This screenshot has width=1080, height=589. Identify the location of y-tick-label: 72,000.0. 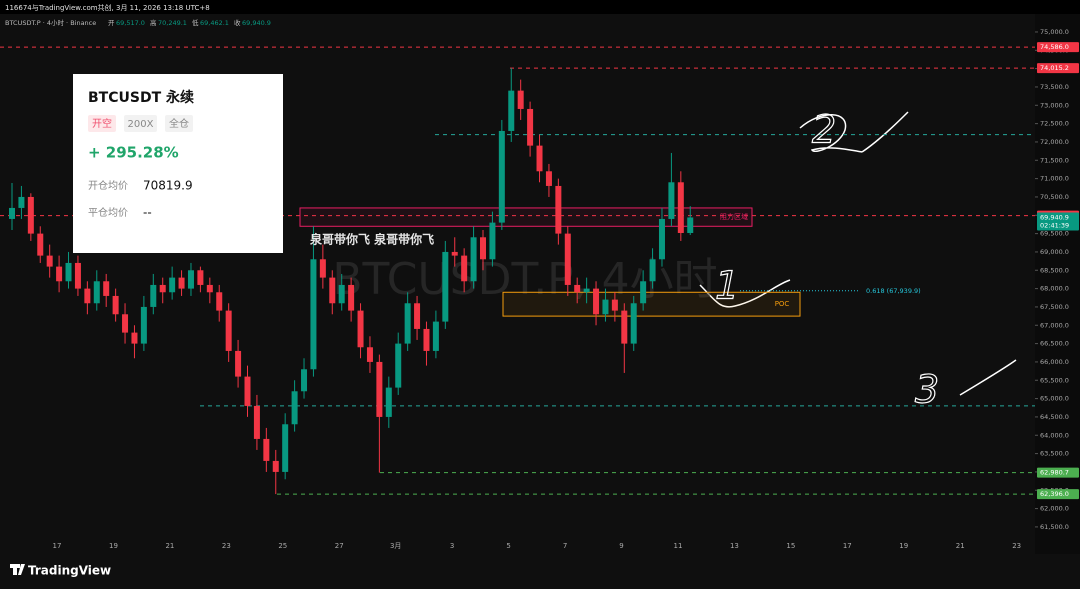
(1054, 142).